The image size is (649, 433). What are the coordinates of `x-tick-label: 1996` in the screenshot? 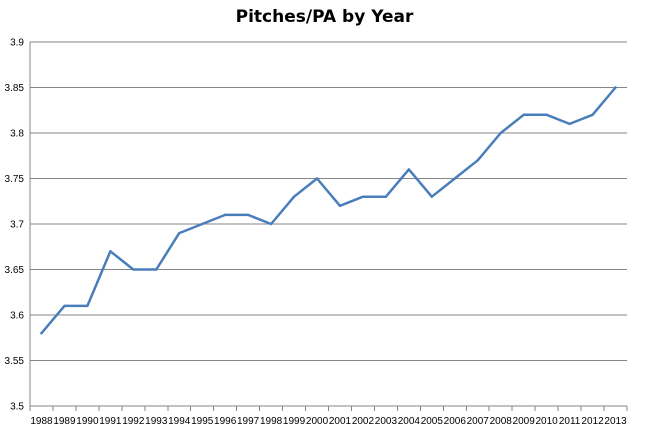 It's located at (225, 421).